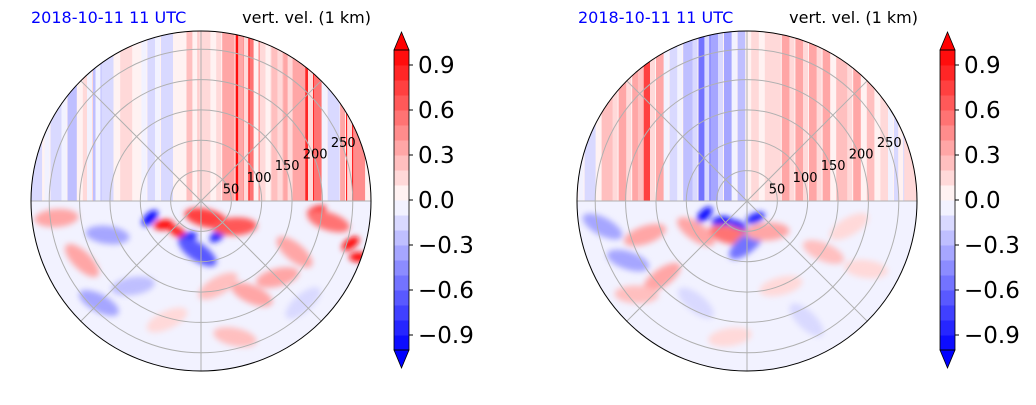 The width and height of the screenshot is (1036, 405). What do you see at coordinates (861, 155) in the screenshot?
I see `radial-tick-label: 200` at bounding box center [861, 155].